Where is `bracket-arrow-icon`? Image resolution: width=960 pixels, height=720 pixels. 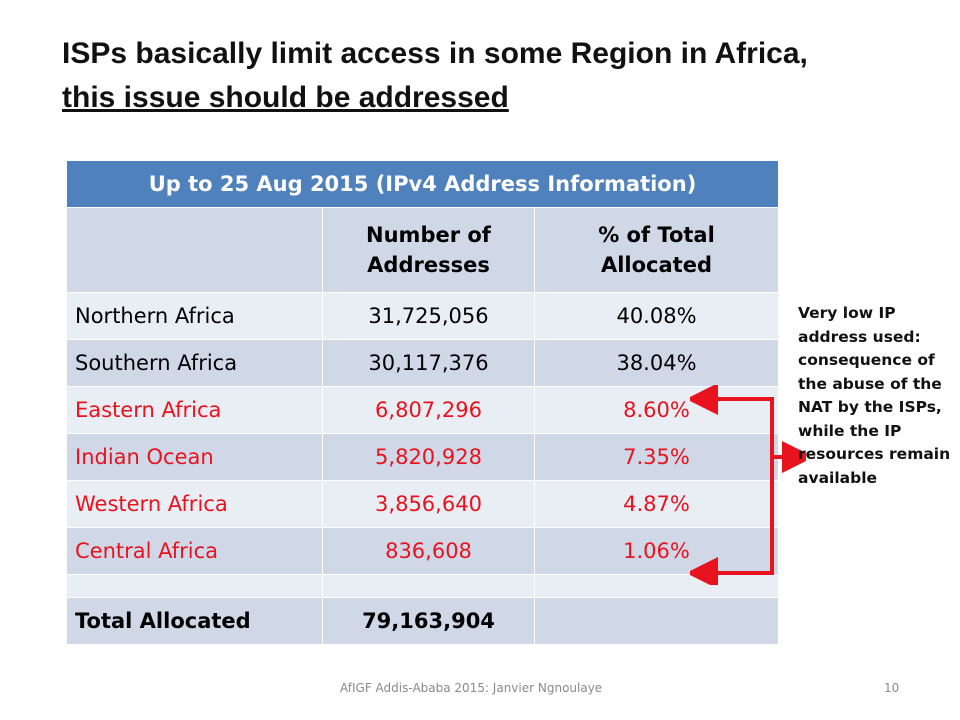 bracket-arrow-icon is located at coordinates (748, 485).